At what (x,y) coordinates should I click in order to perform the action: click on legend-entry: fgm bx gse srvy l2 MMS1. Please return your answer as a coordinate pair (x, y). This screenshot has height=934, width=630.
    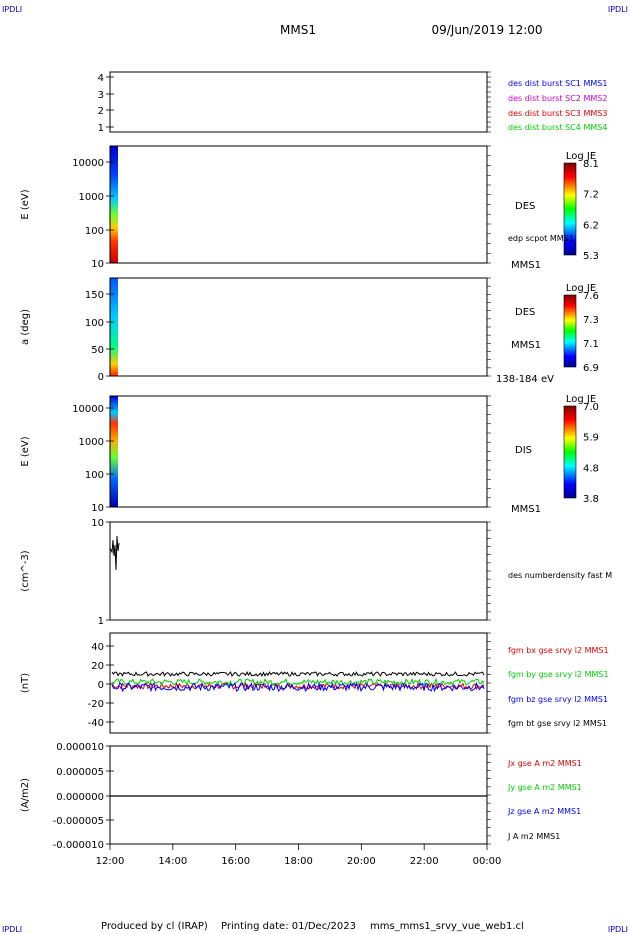
    Looking at the image, I should click on (558, 650).